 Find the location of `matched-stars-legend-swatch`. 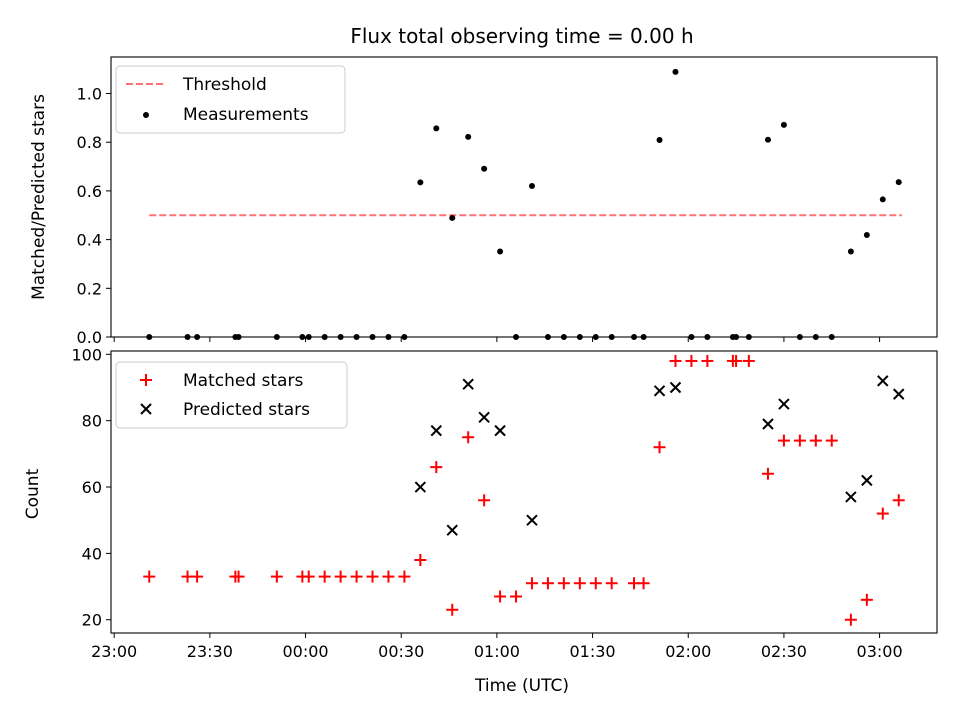

matched-stars-legend-swatch is located at coordinates (146, 380).